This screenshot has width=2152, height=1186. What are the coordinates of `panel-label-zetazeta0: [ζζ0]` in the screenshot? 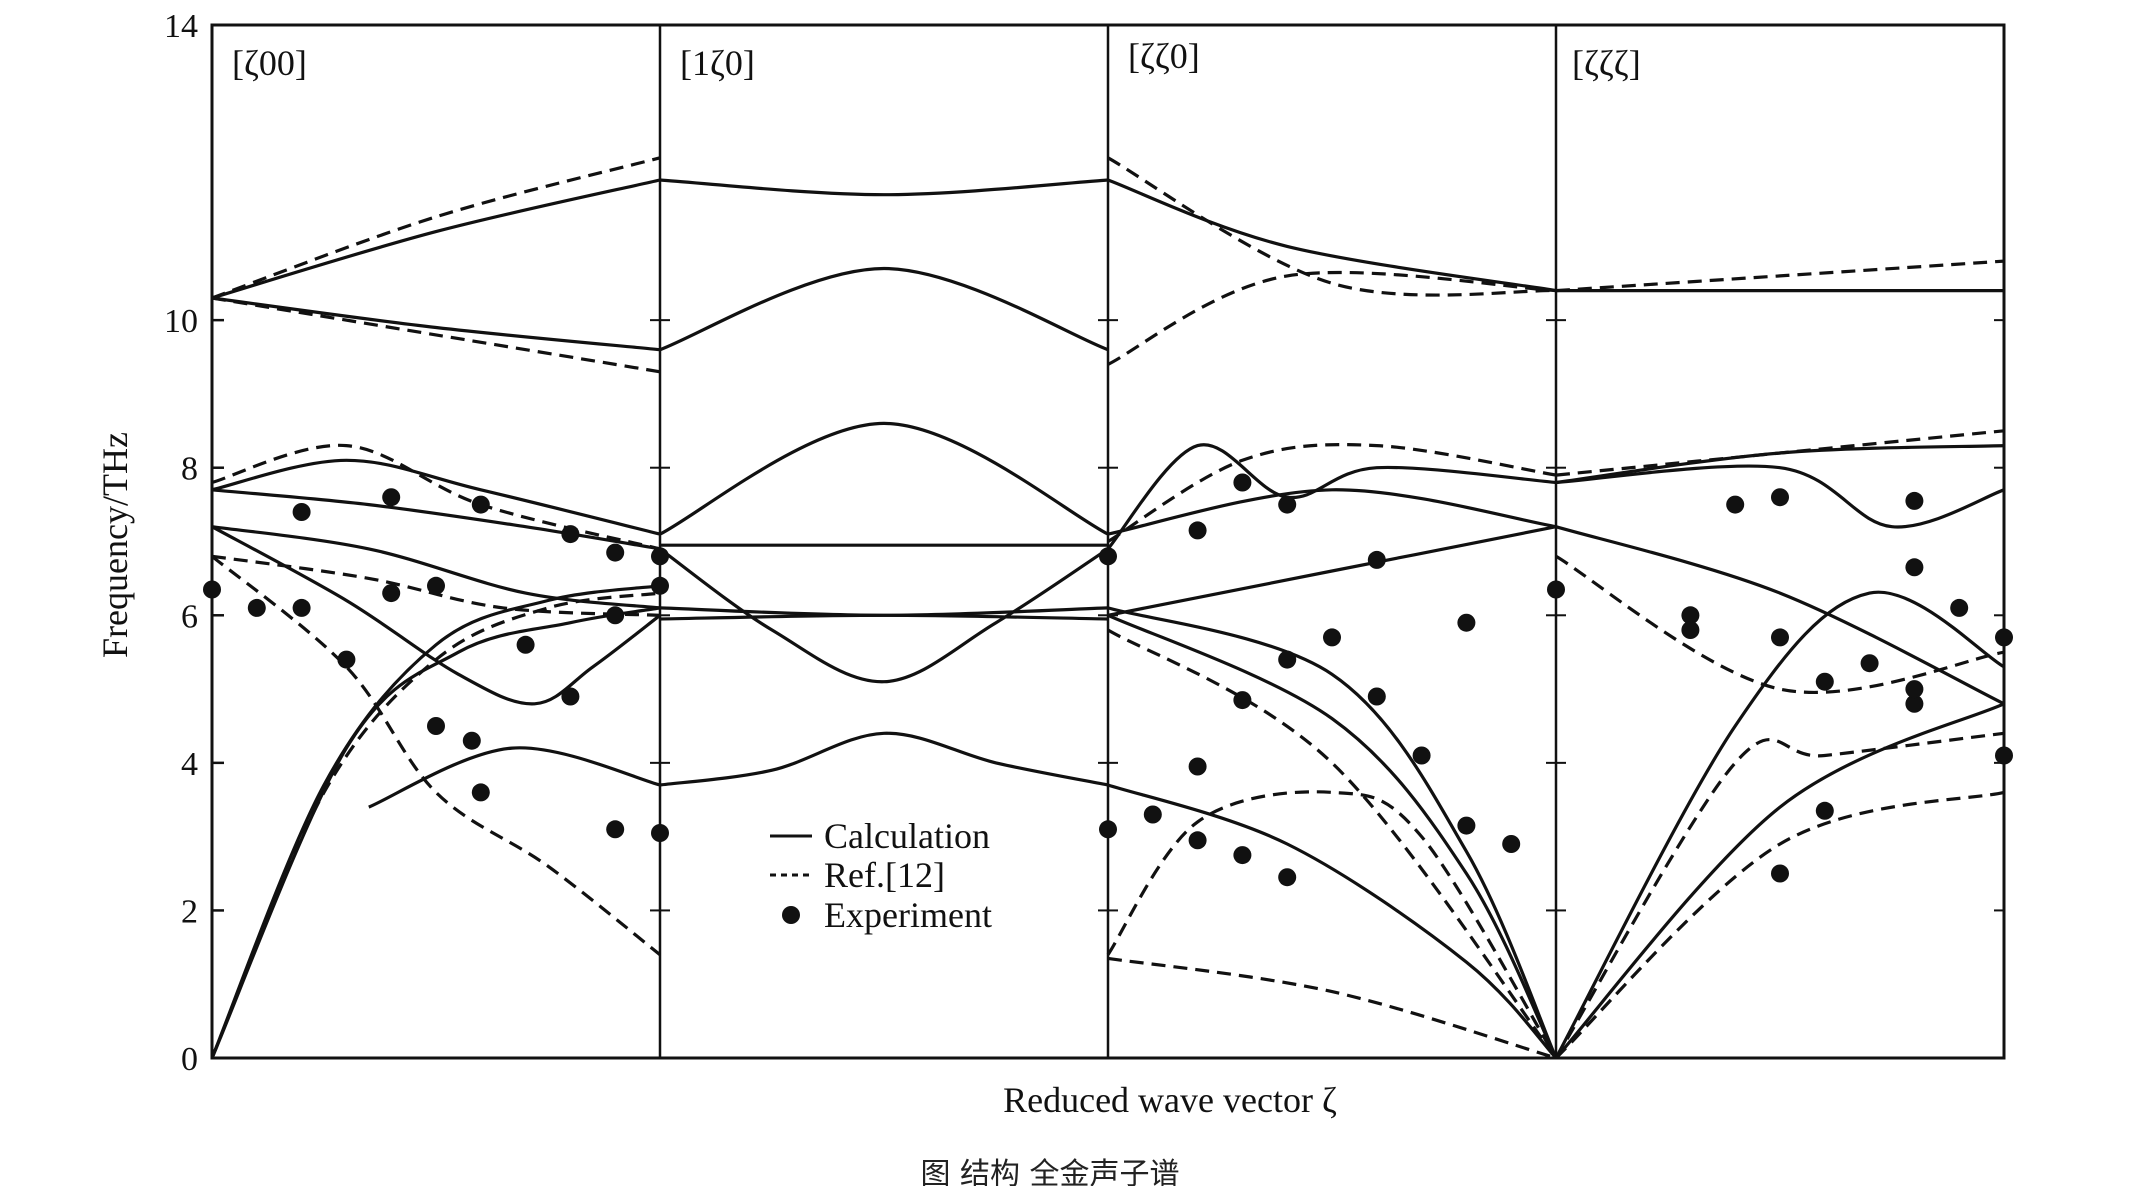 It's located at (1164, 56).